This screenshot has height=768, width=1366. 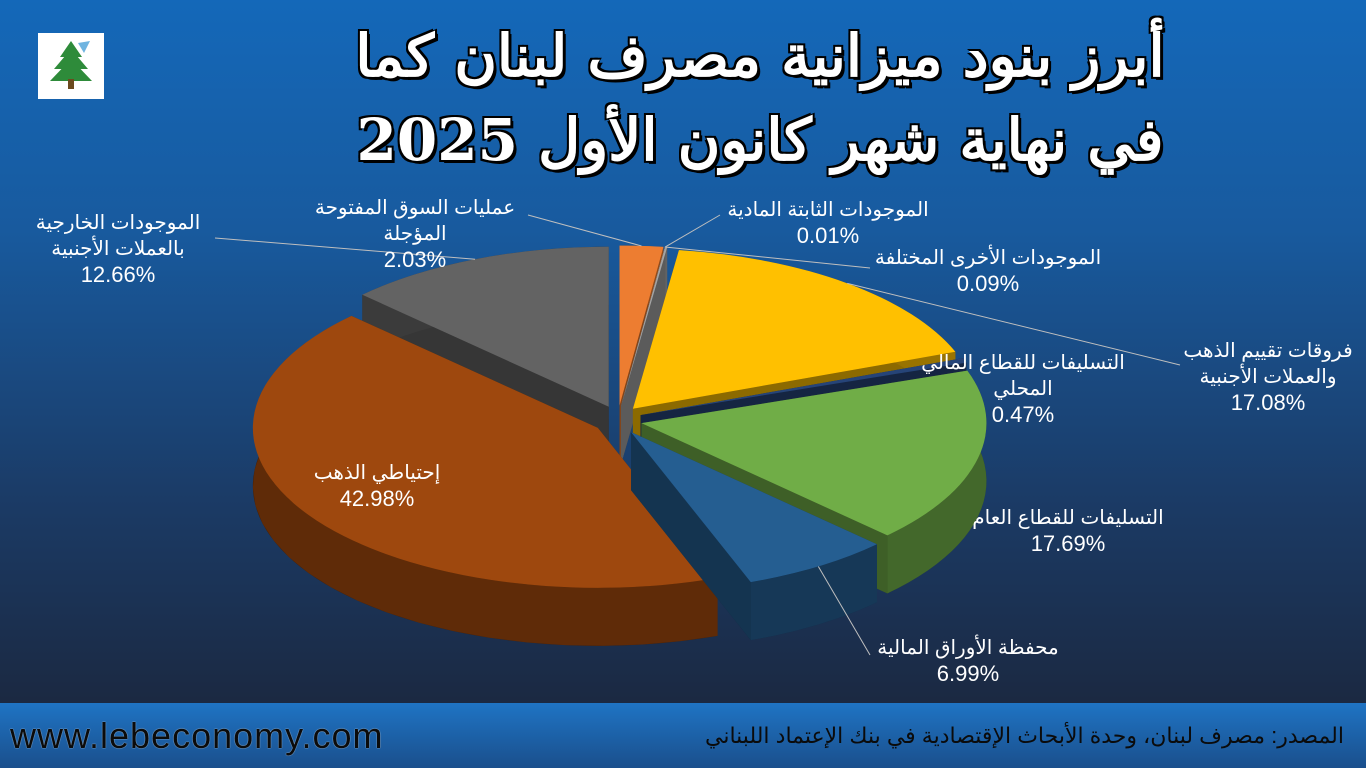 What do you see at coordinates (1023, 376) in the screenshot?
I see `category-label: التسليفات للقطاع المالي المحلي` at bounding box center [1023, 376].